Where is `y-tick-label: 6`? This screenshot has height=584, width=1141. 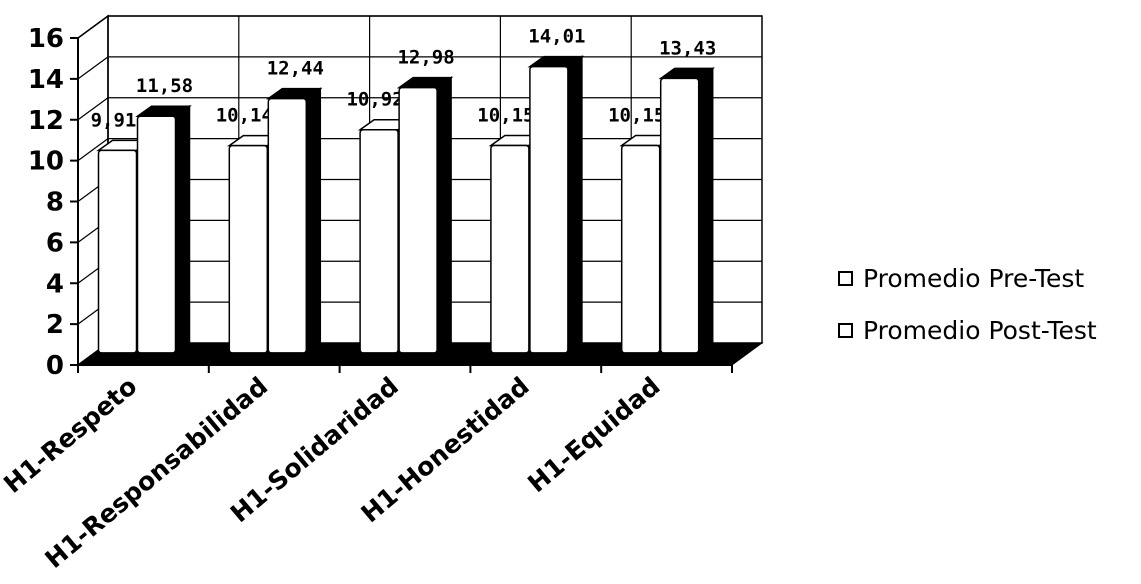
y-tick-label: 6 is located at coordinates (55, 243).